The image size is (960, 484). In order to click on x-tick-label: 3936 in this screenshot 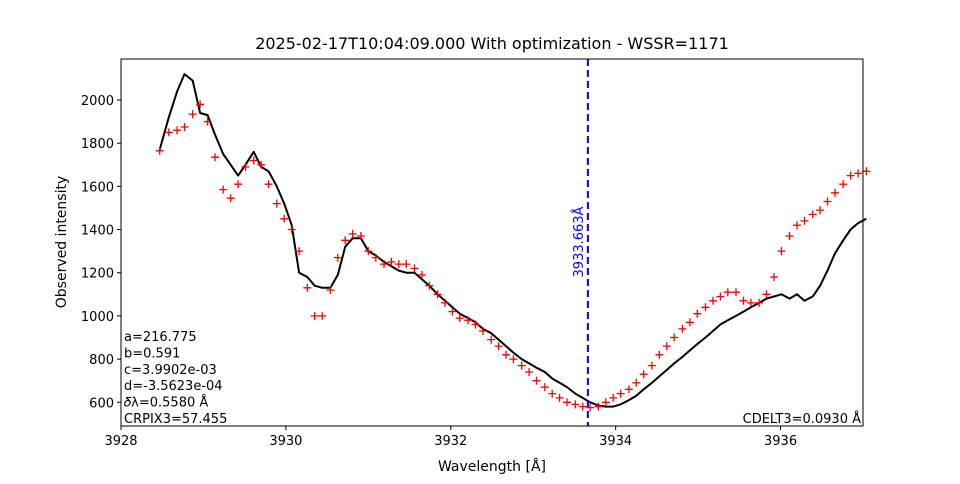, I will do `click(780, 441)`.